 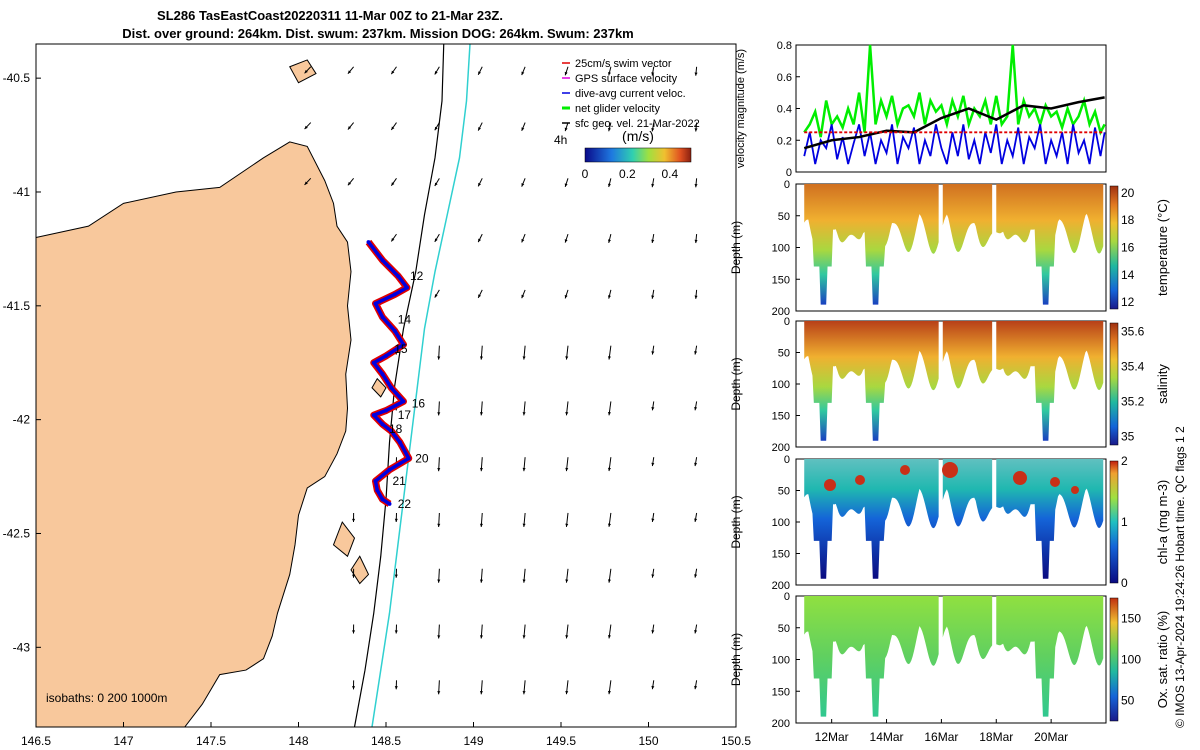 I want to click on hm-colorbar-tick-label: 35.4, so click(x=1133, y=367).